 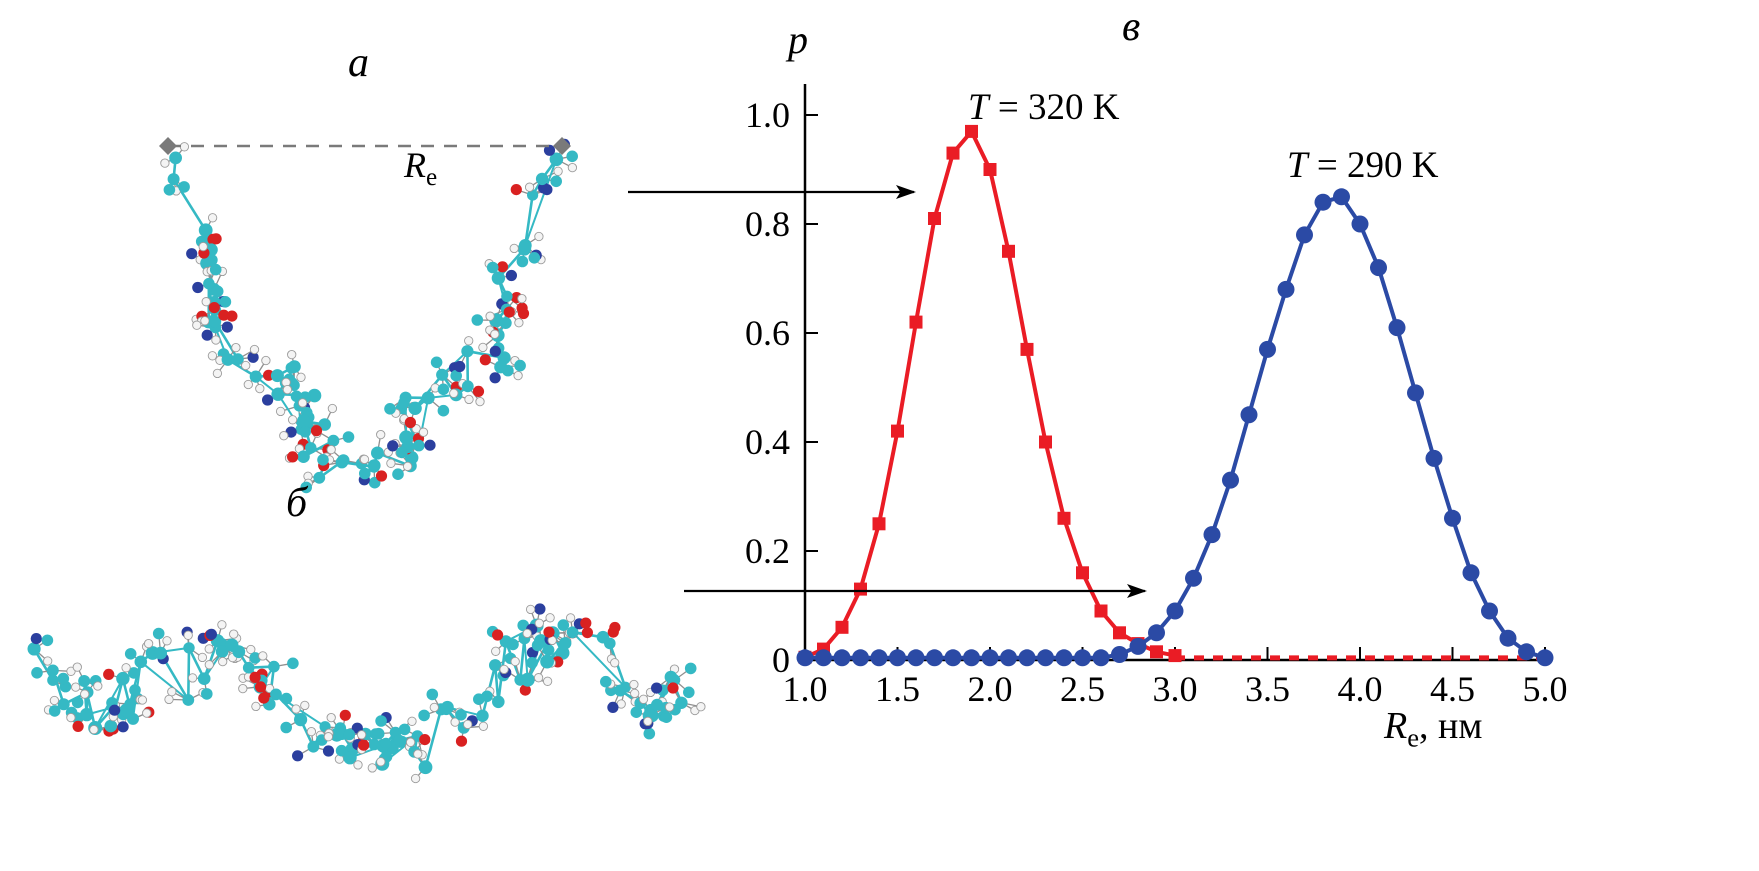 What do you see at coordinates (767, 551) in the screenshot?
I see `y-tick-label: 0.2` at bounding box center [767, 551].